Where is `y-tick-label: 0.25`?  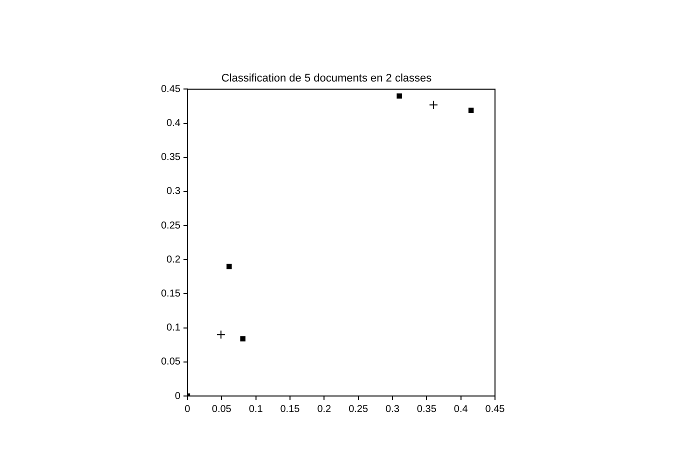 y-tick-label: 0.25 is located at coordinates (170, 226).